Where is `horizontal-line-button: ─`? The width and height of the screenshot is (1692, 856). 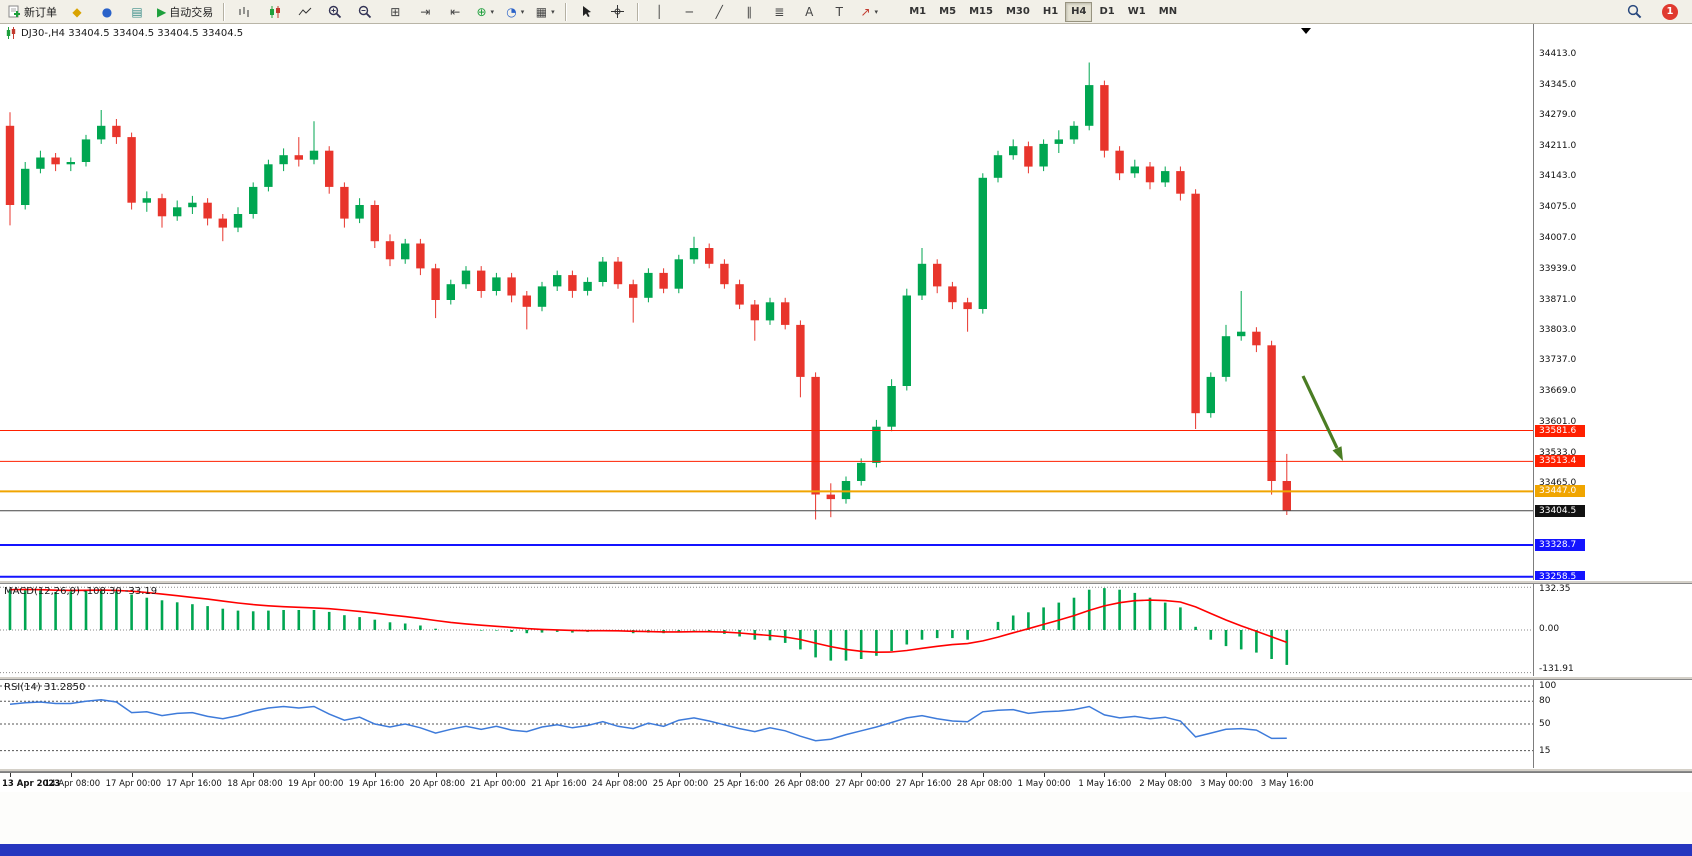
horizontal-line-button: ─ is located at coordinates (689, 12).